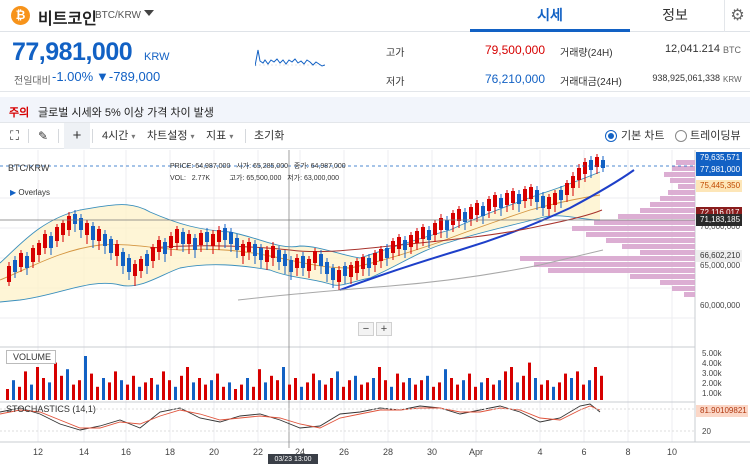 The height and width of the screenshot is (464, 750). I want to click on x-tick: 22, so click(258, 452).